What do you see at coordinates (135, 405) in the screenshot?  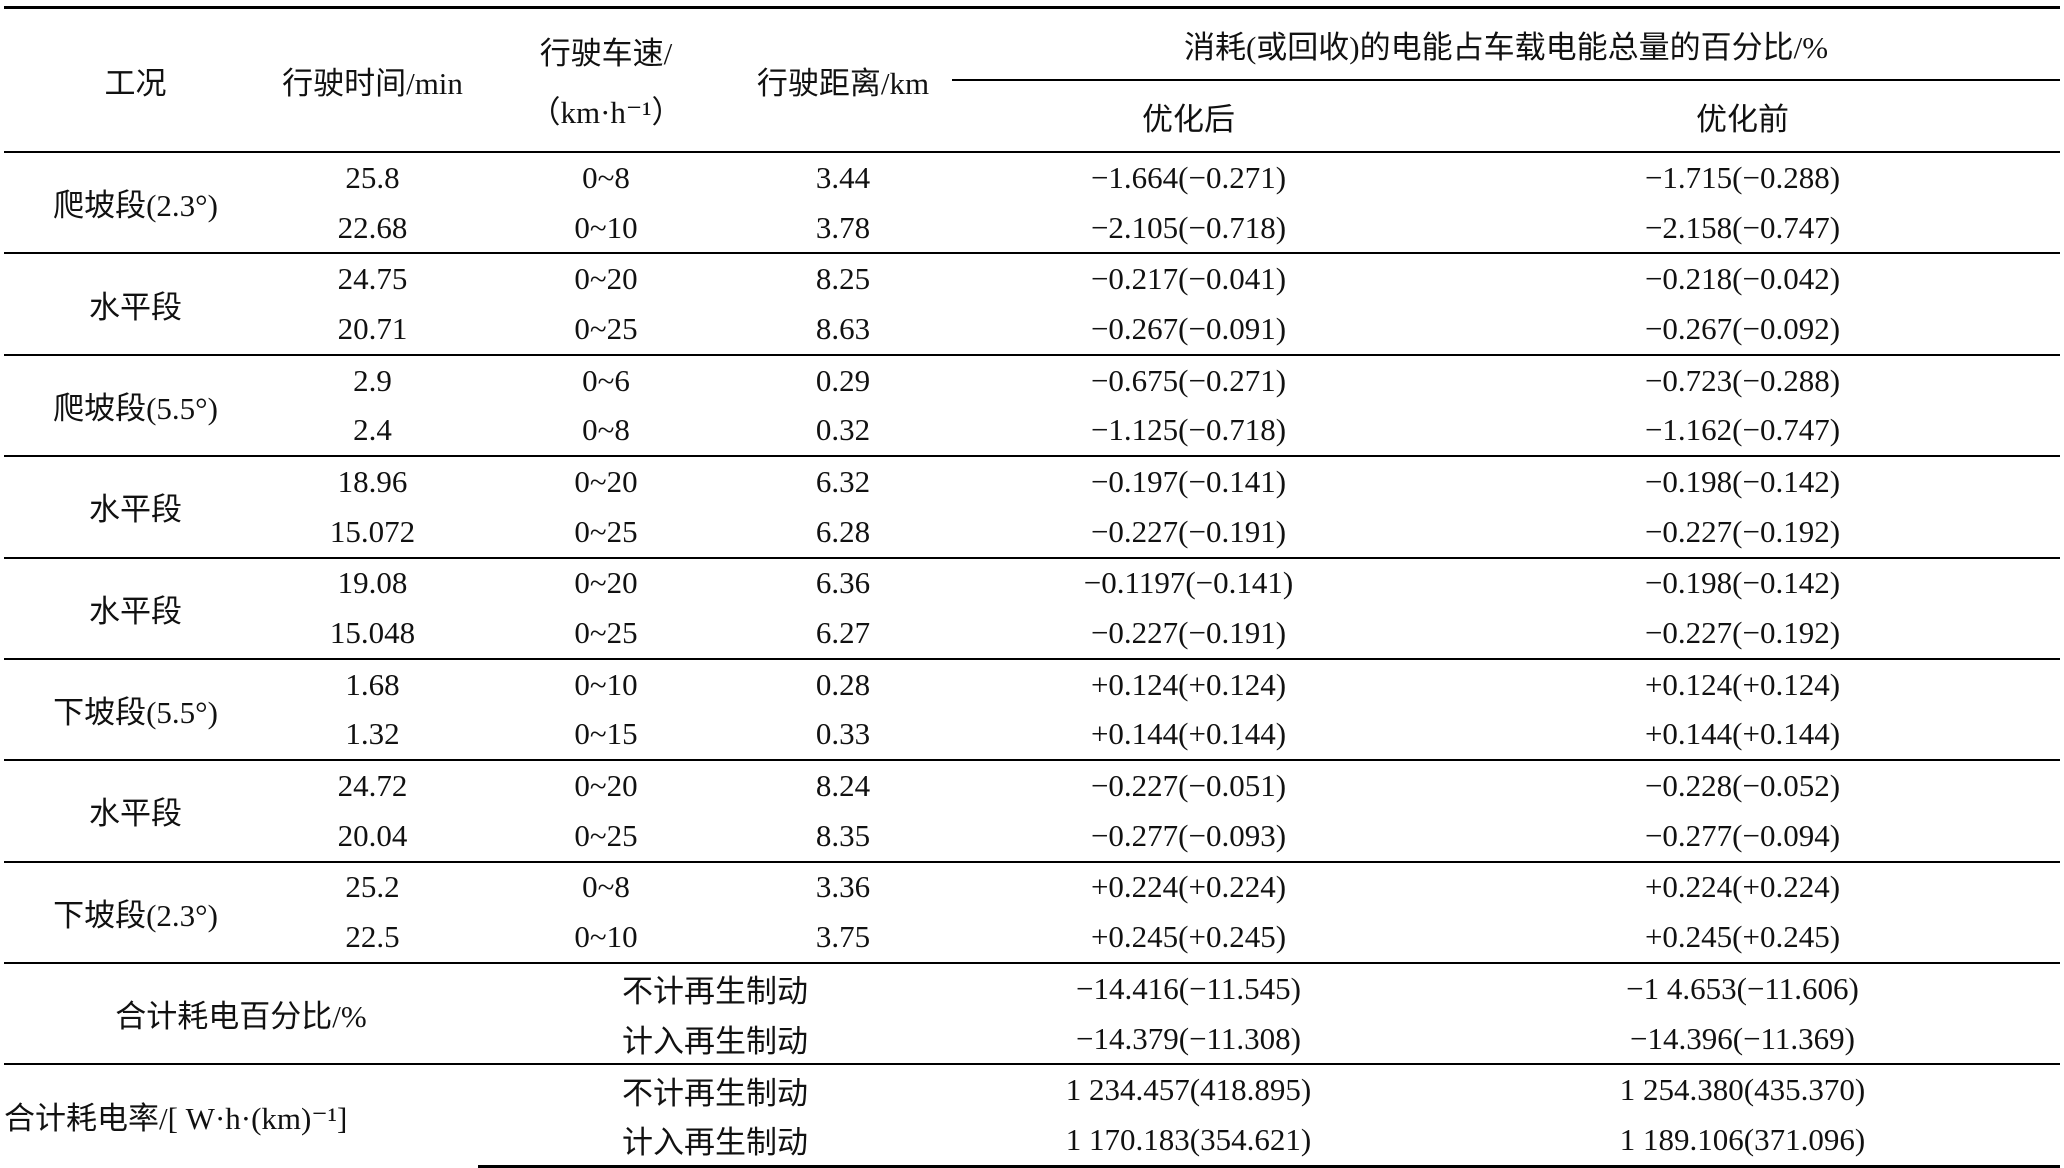 I see `condition-cell: 爬坡段(5.5°)` at bounding box center [135, 405].